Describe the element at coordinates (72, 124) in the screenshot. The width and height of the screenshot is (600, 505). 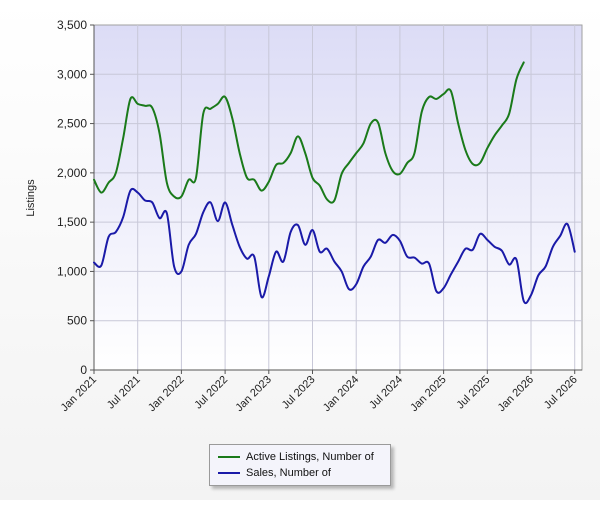
I see `y-tick-label: 2,500` at that location.